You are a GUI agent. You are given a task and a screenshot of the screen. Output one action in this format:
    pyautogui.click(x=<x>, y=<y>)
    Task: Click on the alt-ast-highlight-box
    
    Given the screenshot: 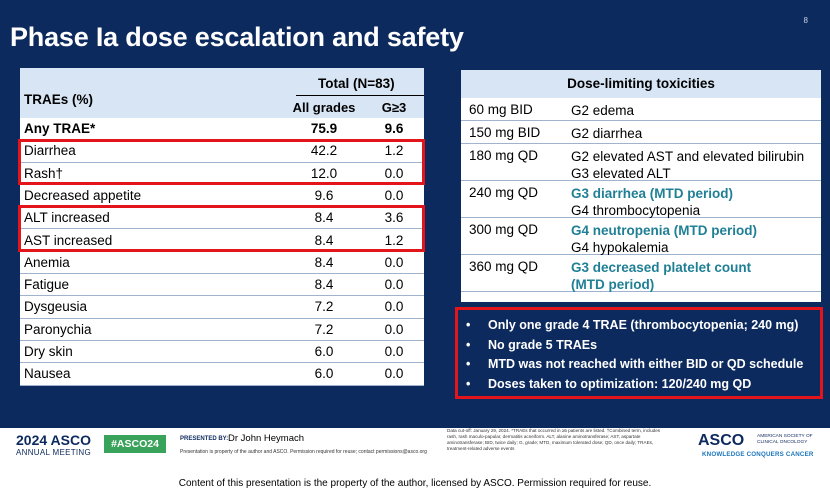 What is the action you would take?
    pyautogui.click(x=221, y=228)
    